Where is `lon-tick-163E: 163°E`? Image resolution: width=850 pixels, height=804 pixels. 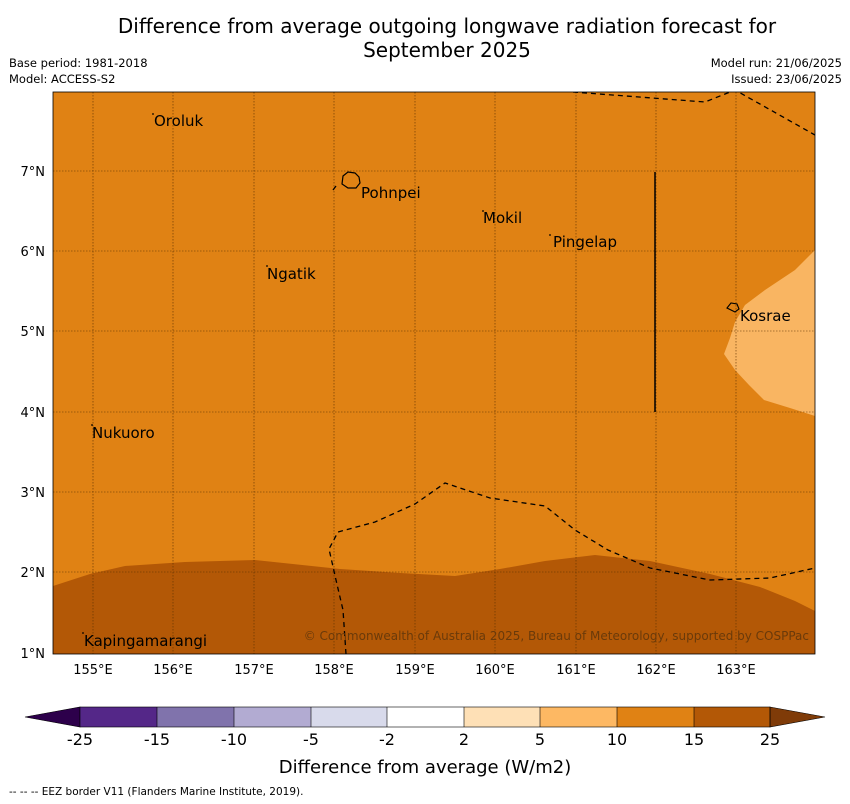 lon-tick-163E: 163°E is located at coordinates (736, 670).